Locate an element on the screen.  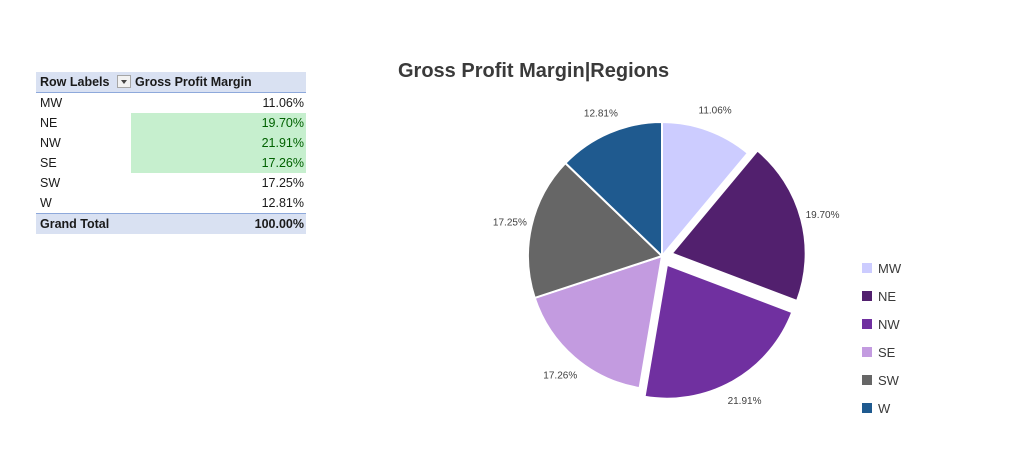
grand-total-label: Grand Total is located at coordinates (75, 224).